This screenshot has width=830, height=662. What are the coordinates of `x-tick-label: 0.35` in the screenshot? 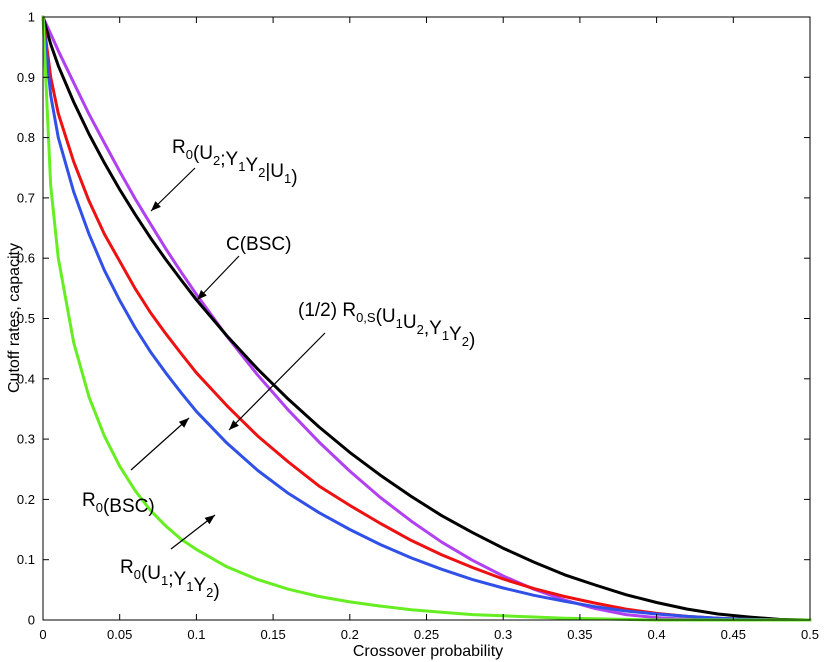 It's located at (579, 634).